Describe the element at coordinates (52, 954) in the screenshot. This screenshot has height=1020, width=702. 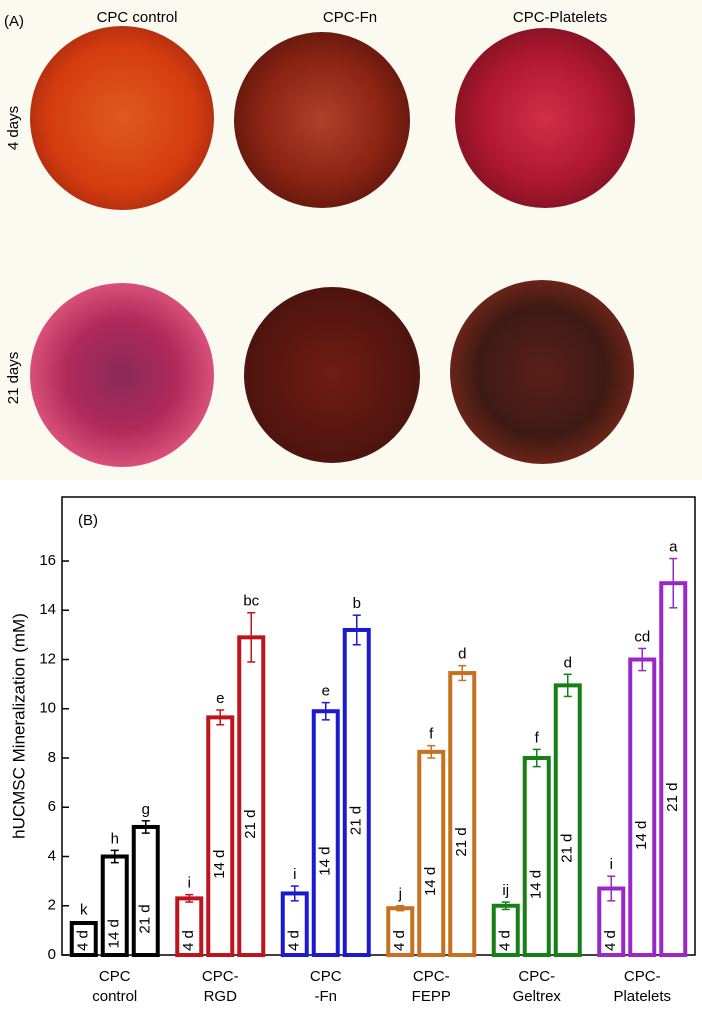
I see `y-tick-label: 0` at that location.